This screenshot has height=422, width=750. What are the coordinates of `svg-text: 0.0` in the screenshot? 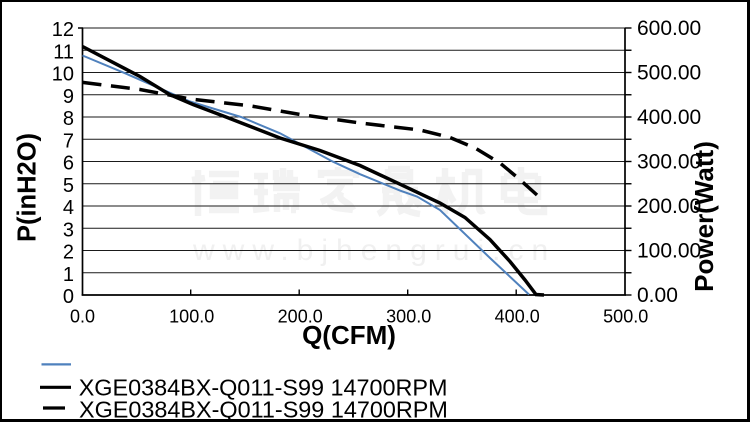 It's located at (82, 317).